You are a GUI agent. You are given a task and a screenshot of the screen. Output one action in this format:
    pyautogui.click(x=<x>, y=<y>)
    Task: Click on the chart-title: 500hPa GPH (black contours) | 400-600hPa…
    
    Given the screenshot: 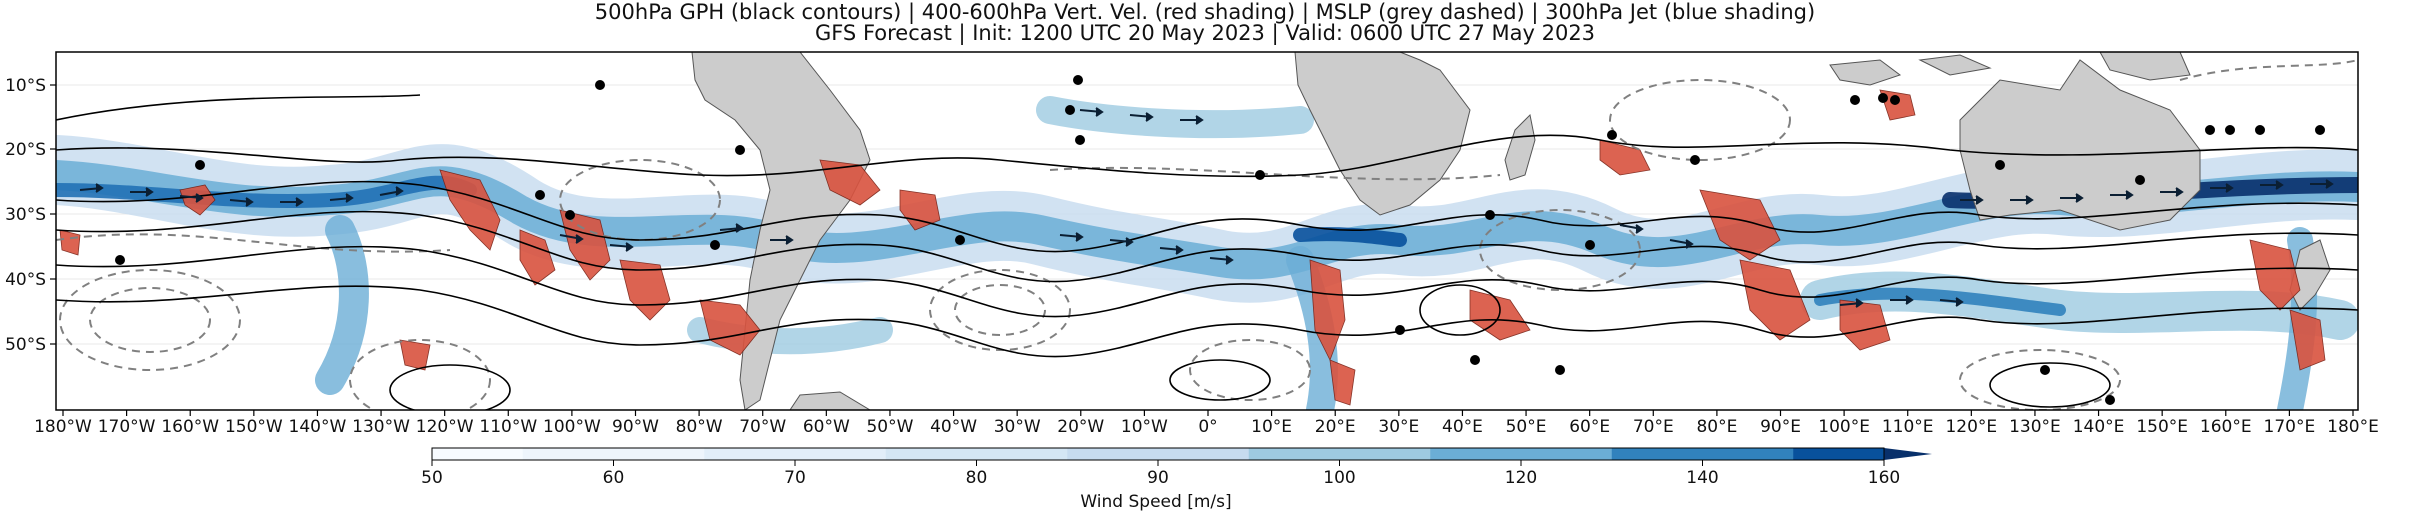 What is the action you would take?
    pyautogui.click(x=1205, y=12)
    